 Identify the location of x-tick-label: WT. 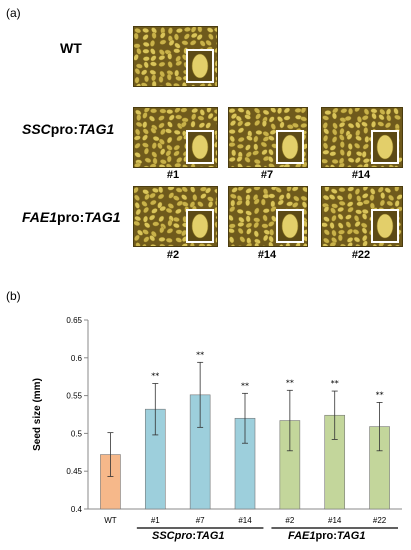
(110, 520).